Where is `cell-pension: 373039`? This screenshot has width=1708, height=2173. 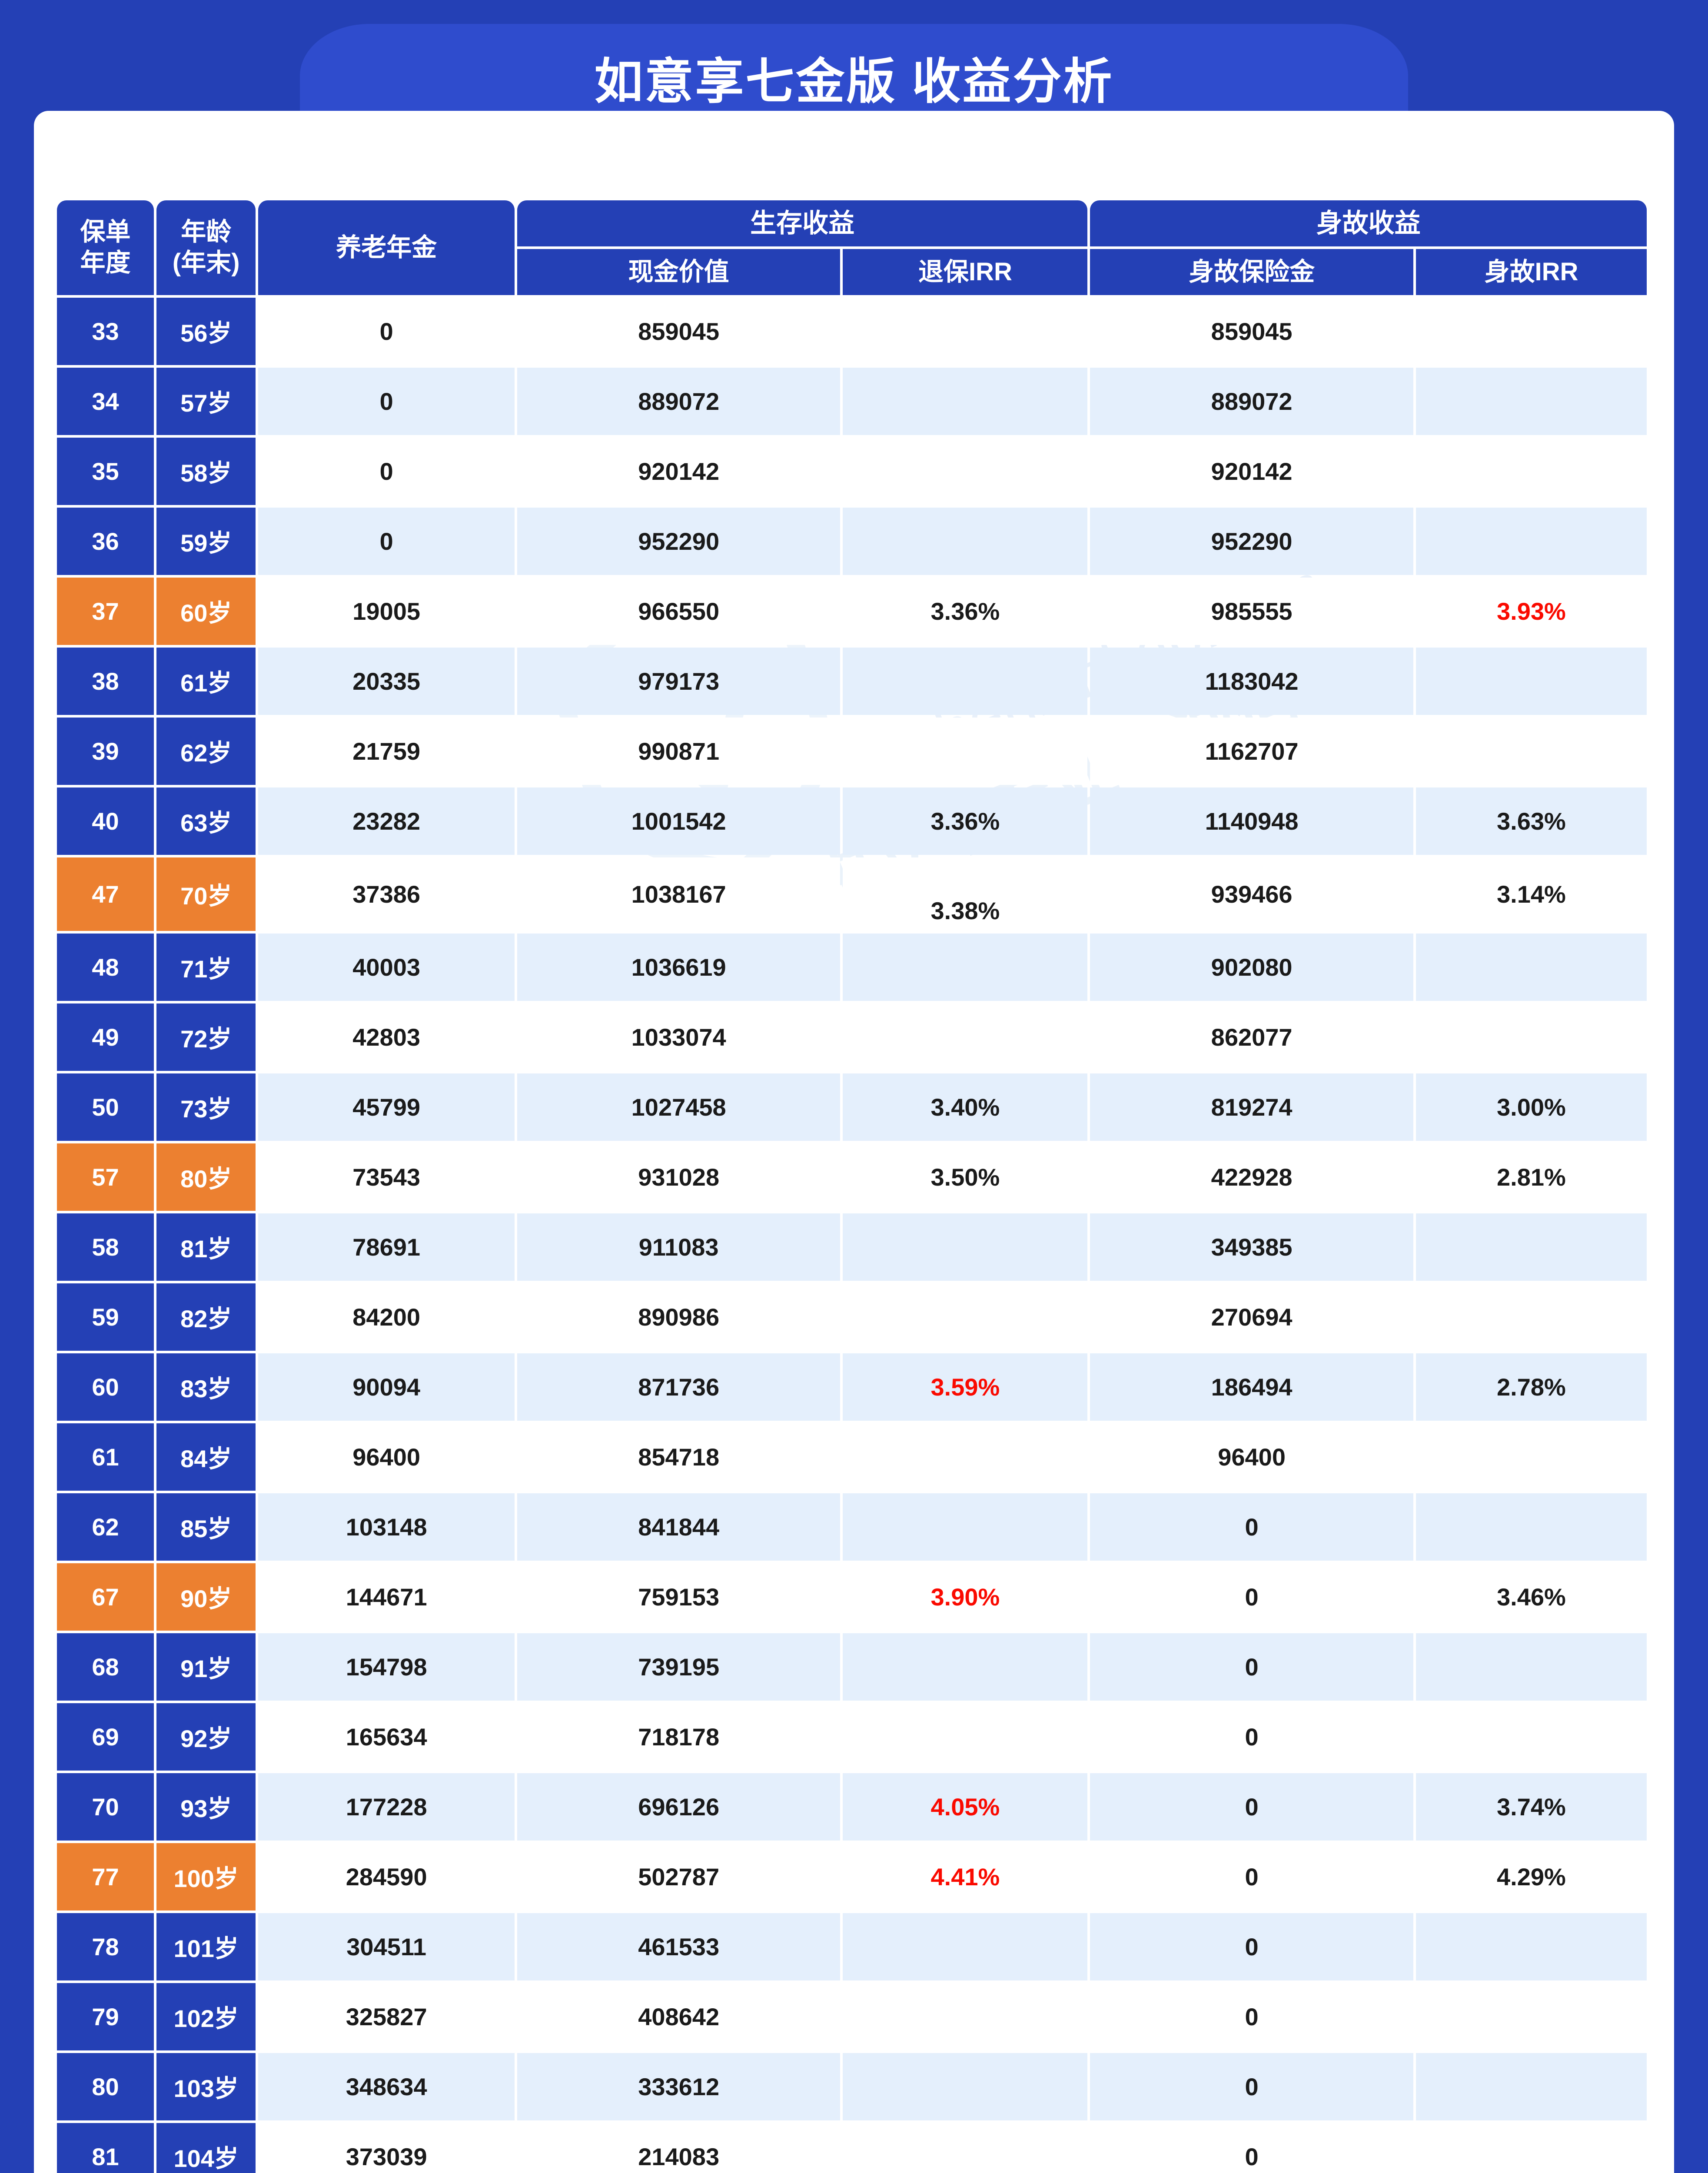
cell-pension: 373039 is located at coordinates (386, 2148).